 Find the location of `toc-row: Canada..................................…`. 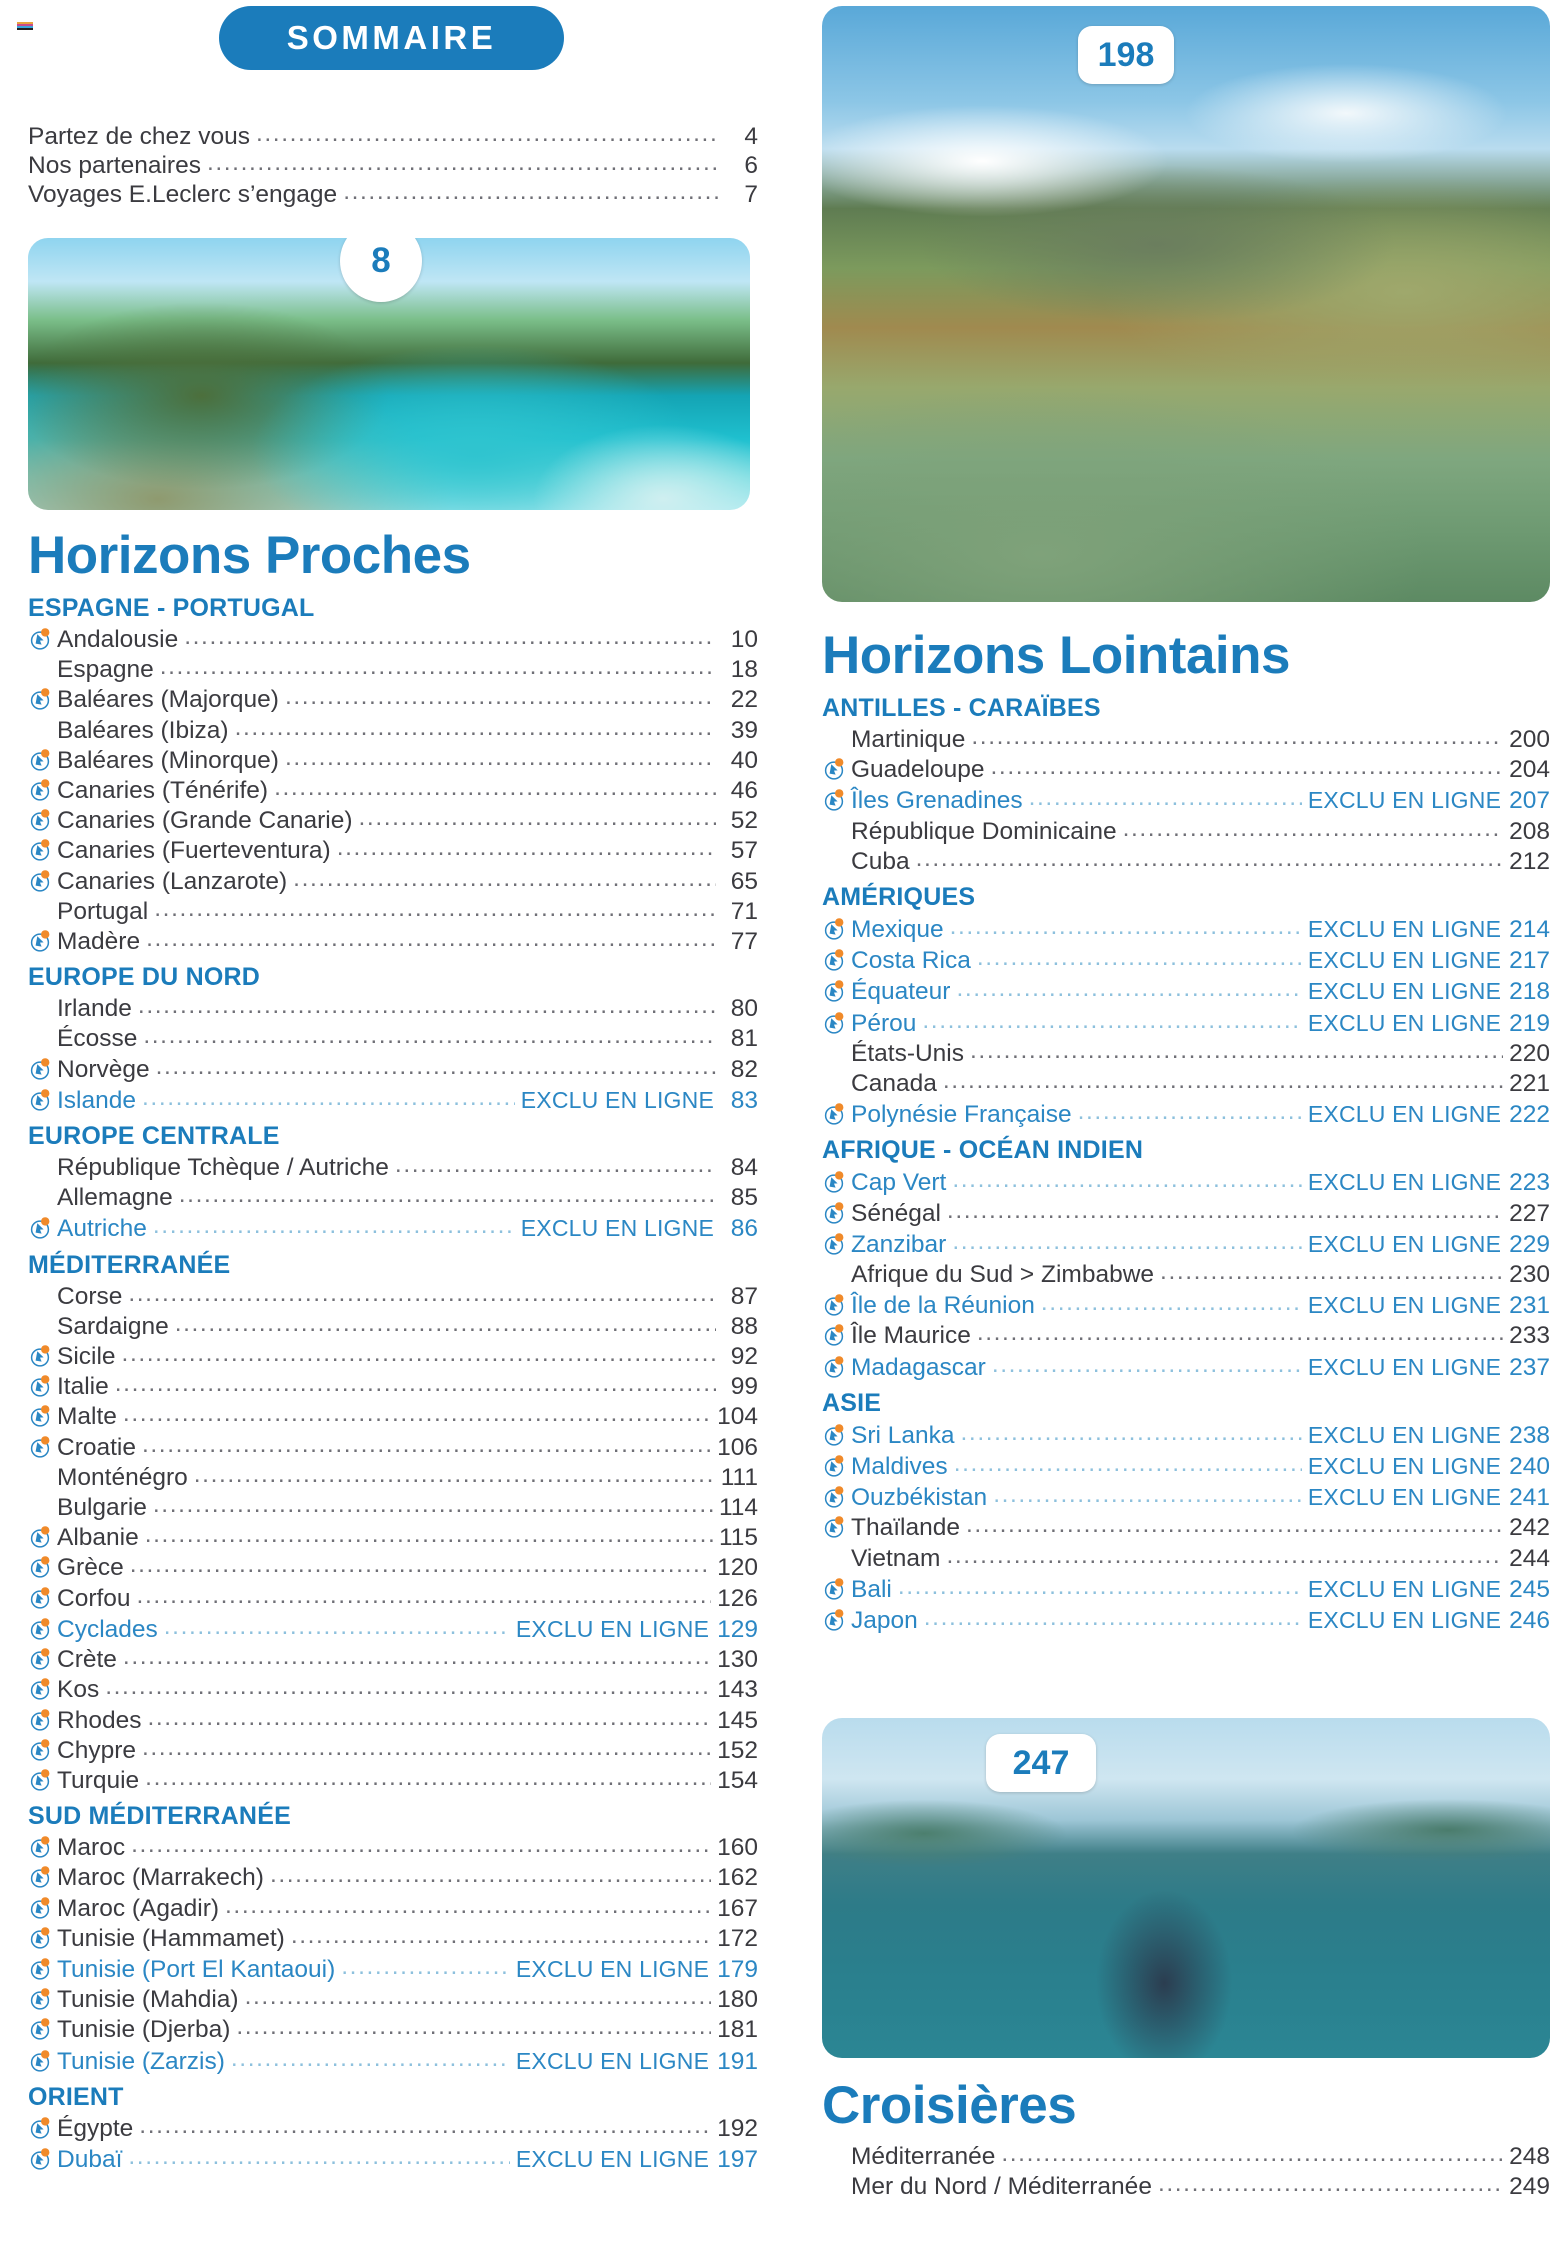

toc-row: Canada..................................… is located at coordinates (1186, 1083).